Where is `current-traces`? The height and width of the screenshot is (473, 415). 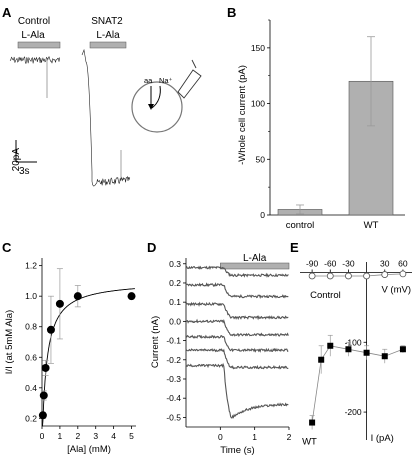
current-traces is located at coordinates (70, 117).